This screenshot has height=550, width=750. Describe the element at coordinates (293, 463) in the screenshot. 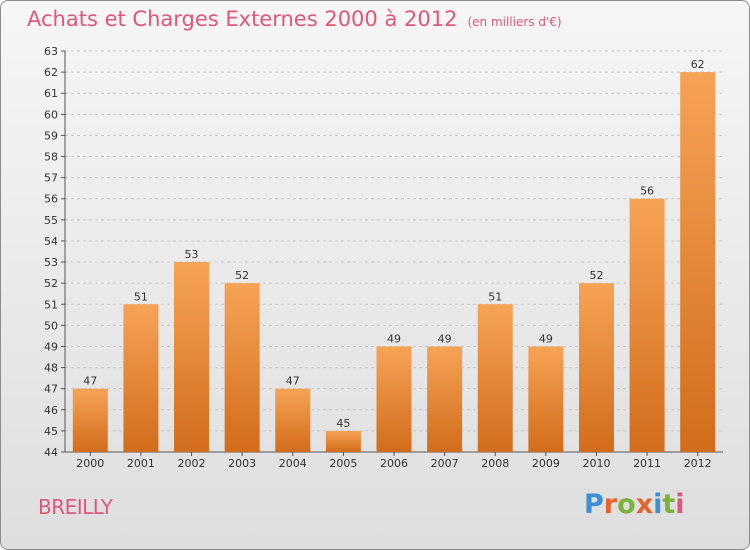

I see `x-tick-label: 2004` at that location.